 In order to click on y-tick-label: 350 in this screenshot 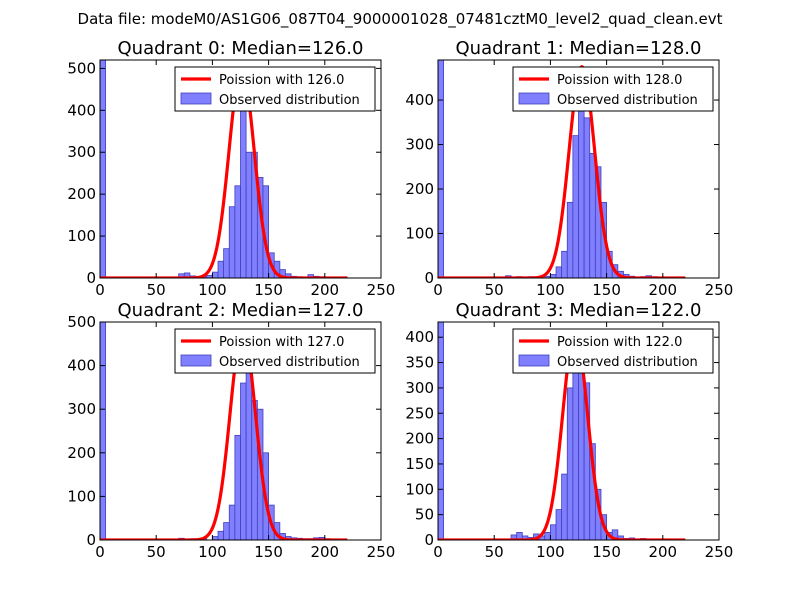, I will do `click(419, 363)`.